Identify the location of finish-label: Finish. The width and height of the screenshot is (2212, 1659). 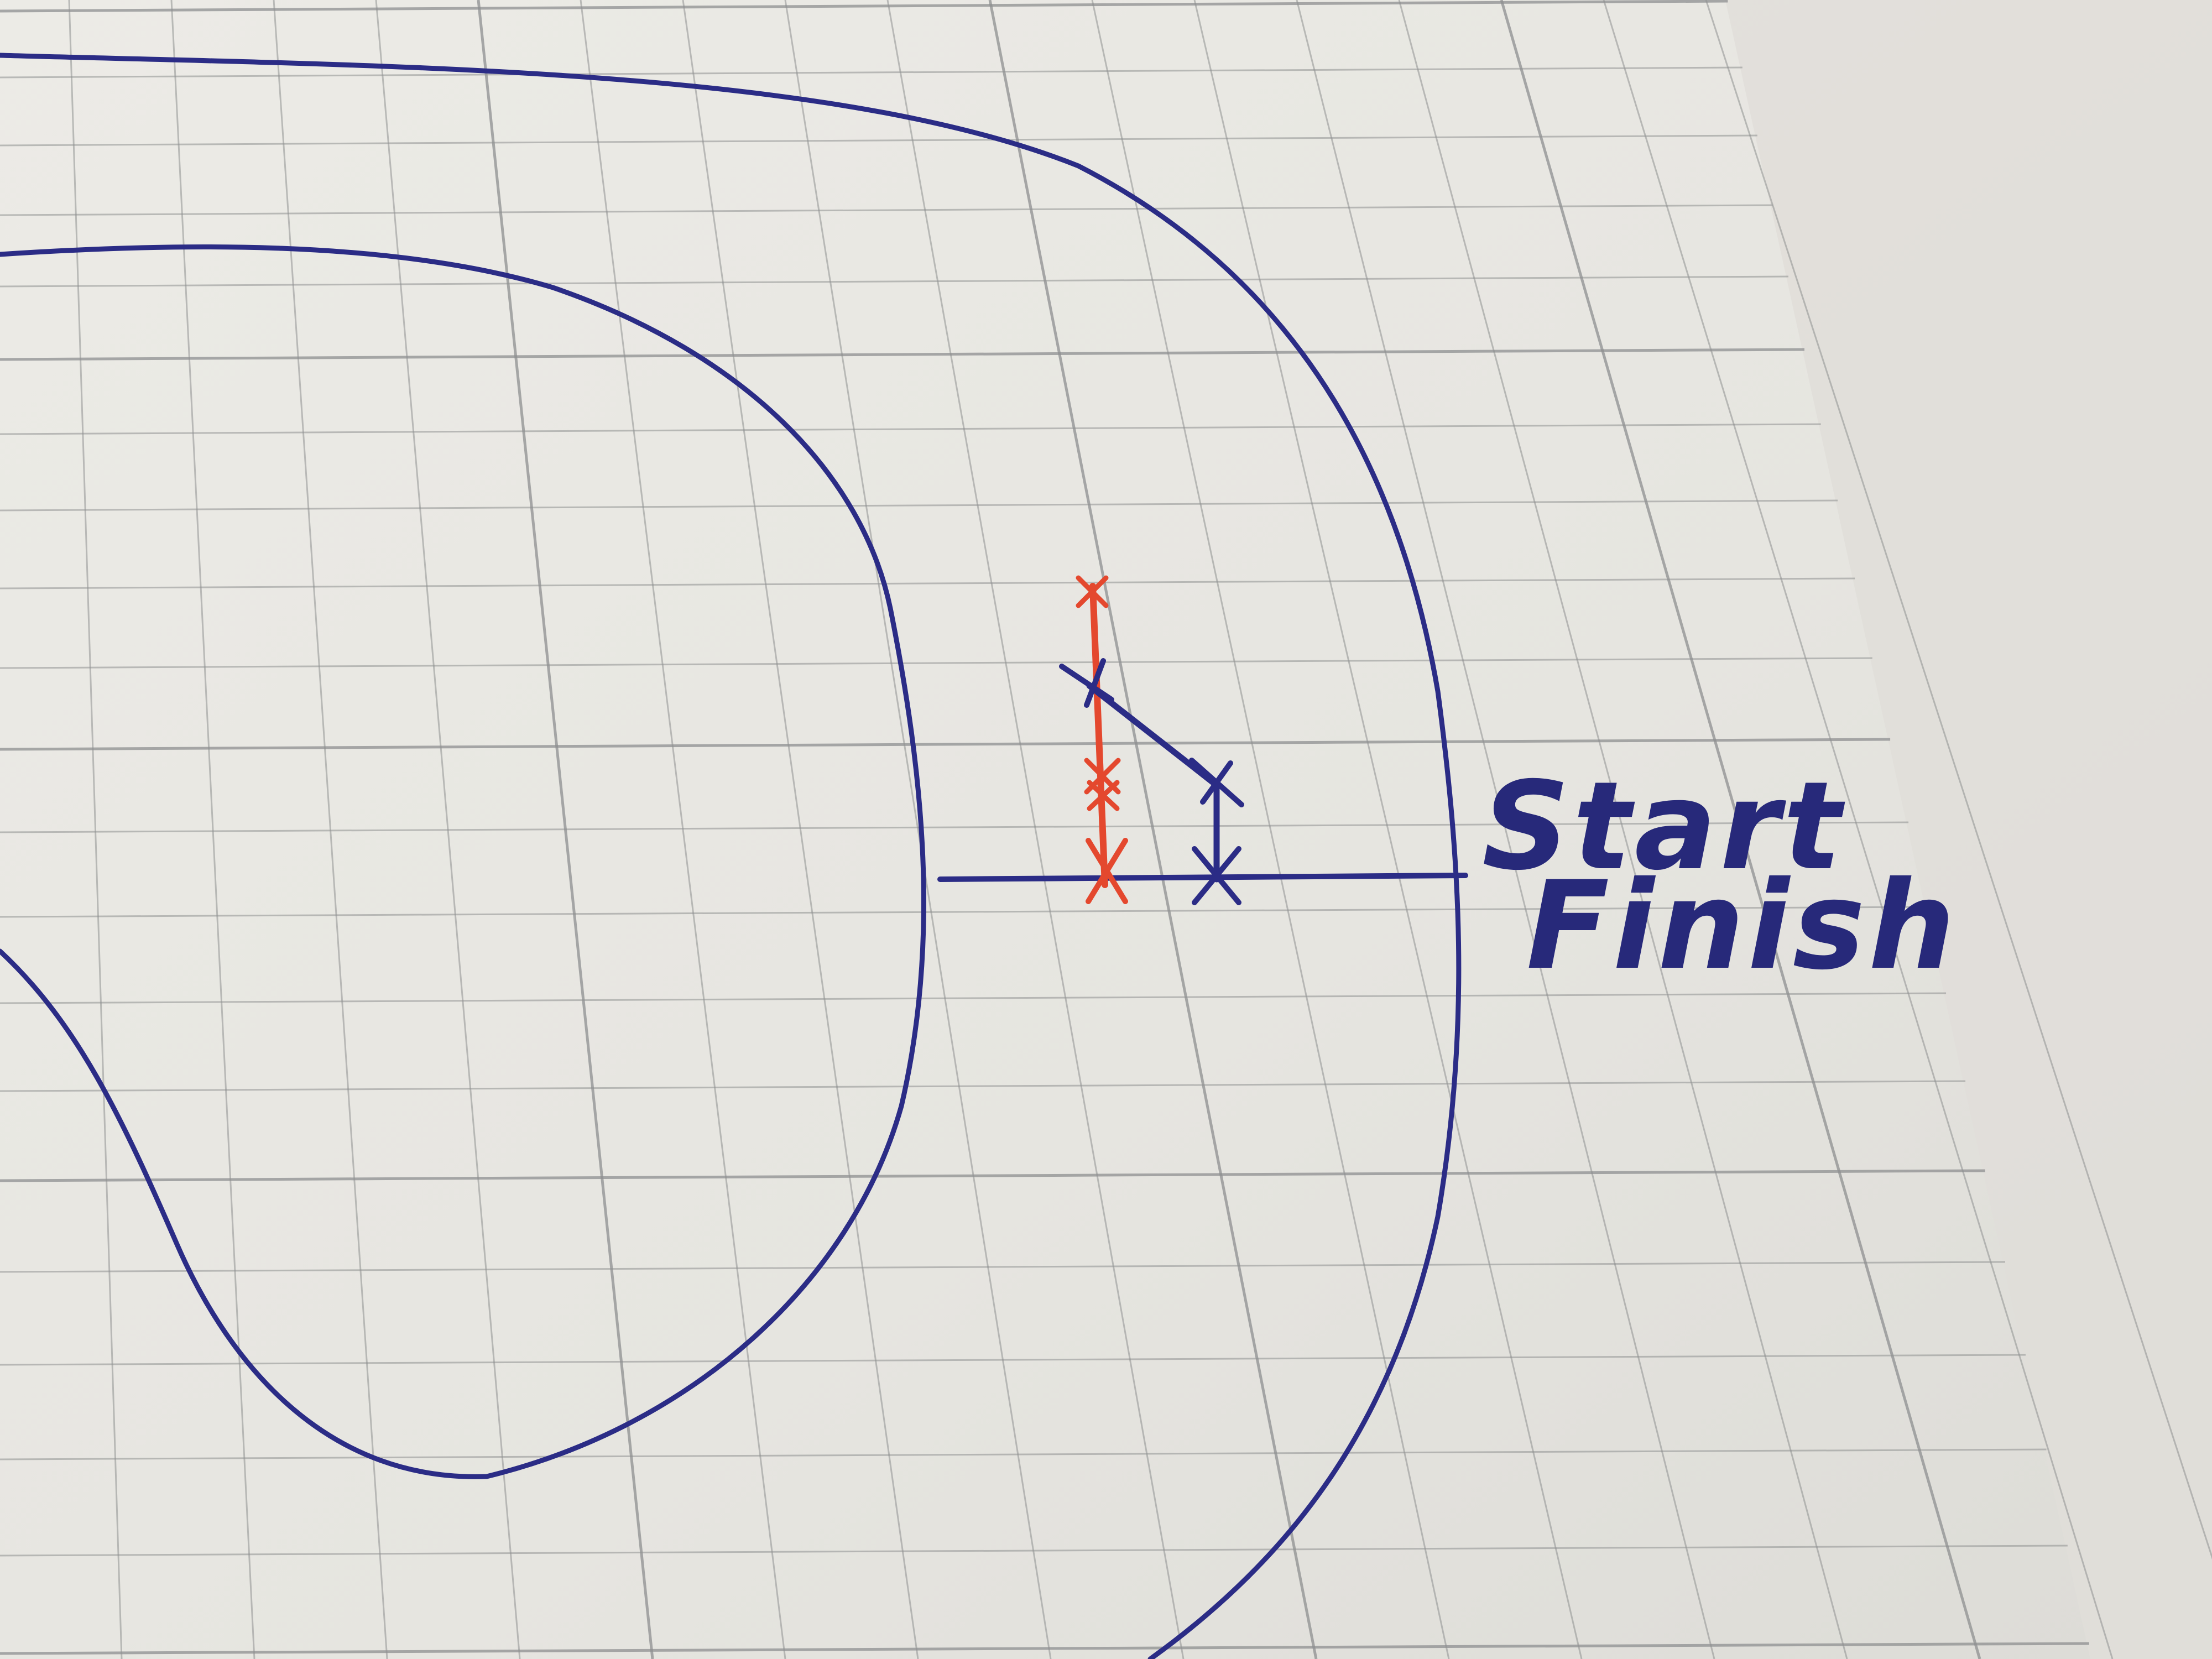
(1742, 926).